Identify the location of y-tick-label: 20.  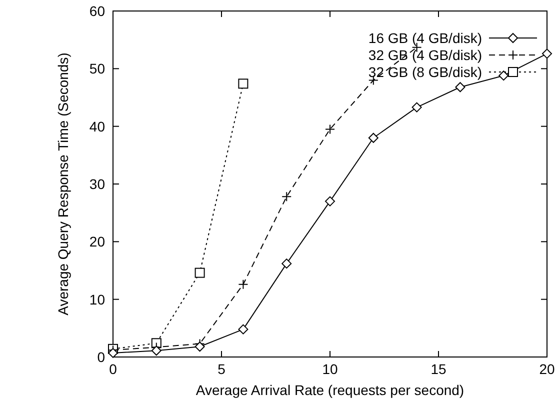
(97, 242).